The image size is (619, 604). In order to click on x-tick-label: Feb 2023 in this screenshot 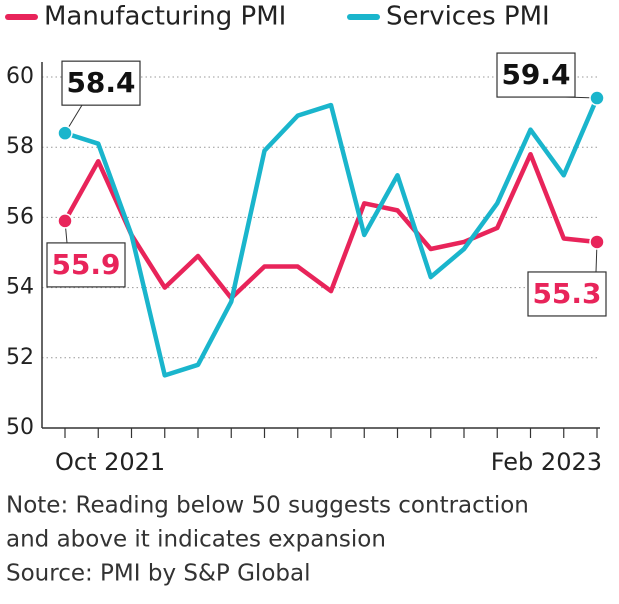, I will do `click(546, 462)`.